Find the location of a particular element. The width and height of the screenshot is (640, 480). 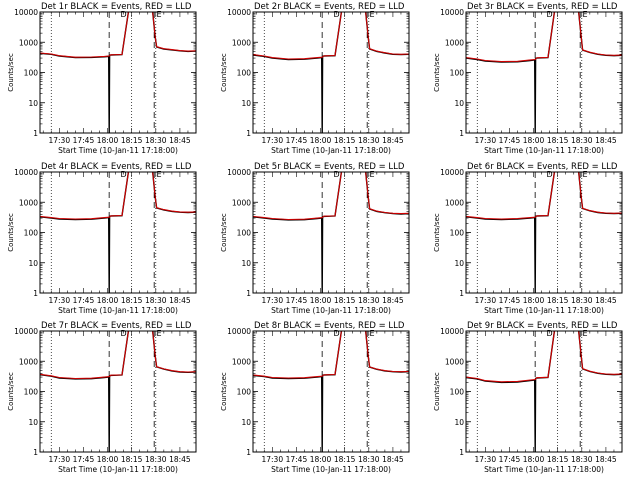

panel-title: Det 6r BLACK = Events, RED = LLD is located at coordinates (542, 167).